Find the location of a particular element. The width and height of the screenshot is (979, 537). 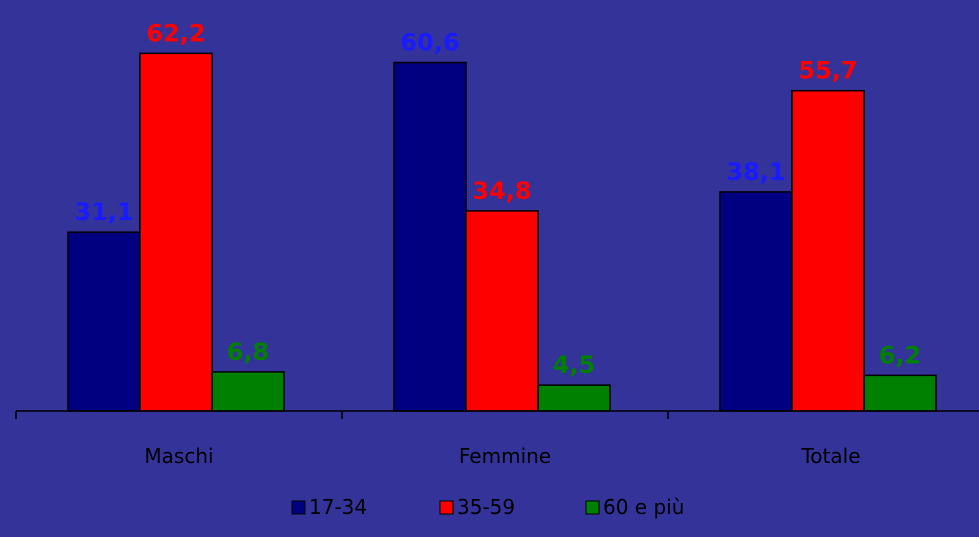

category-label: Femmine is located at coordinates (505, 456).